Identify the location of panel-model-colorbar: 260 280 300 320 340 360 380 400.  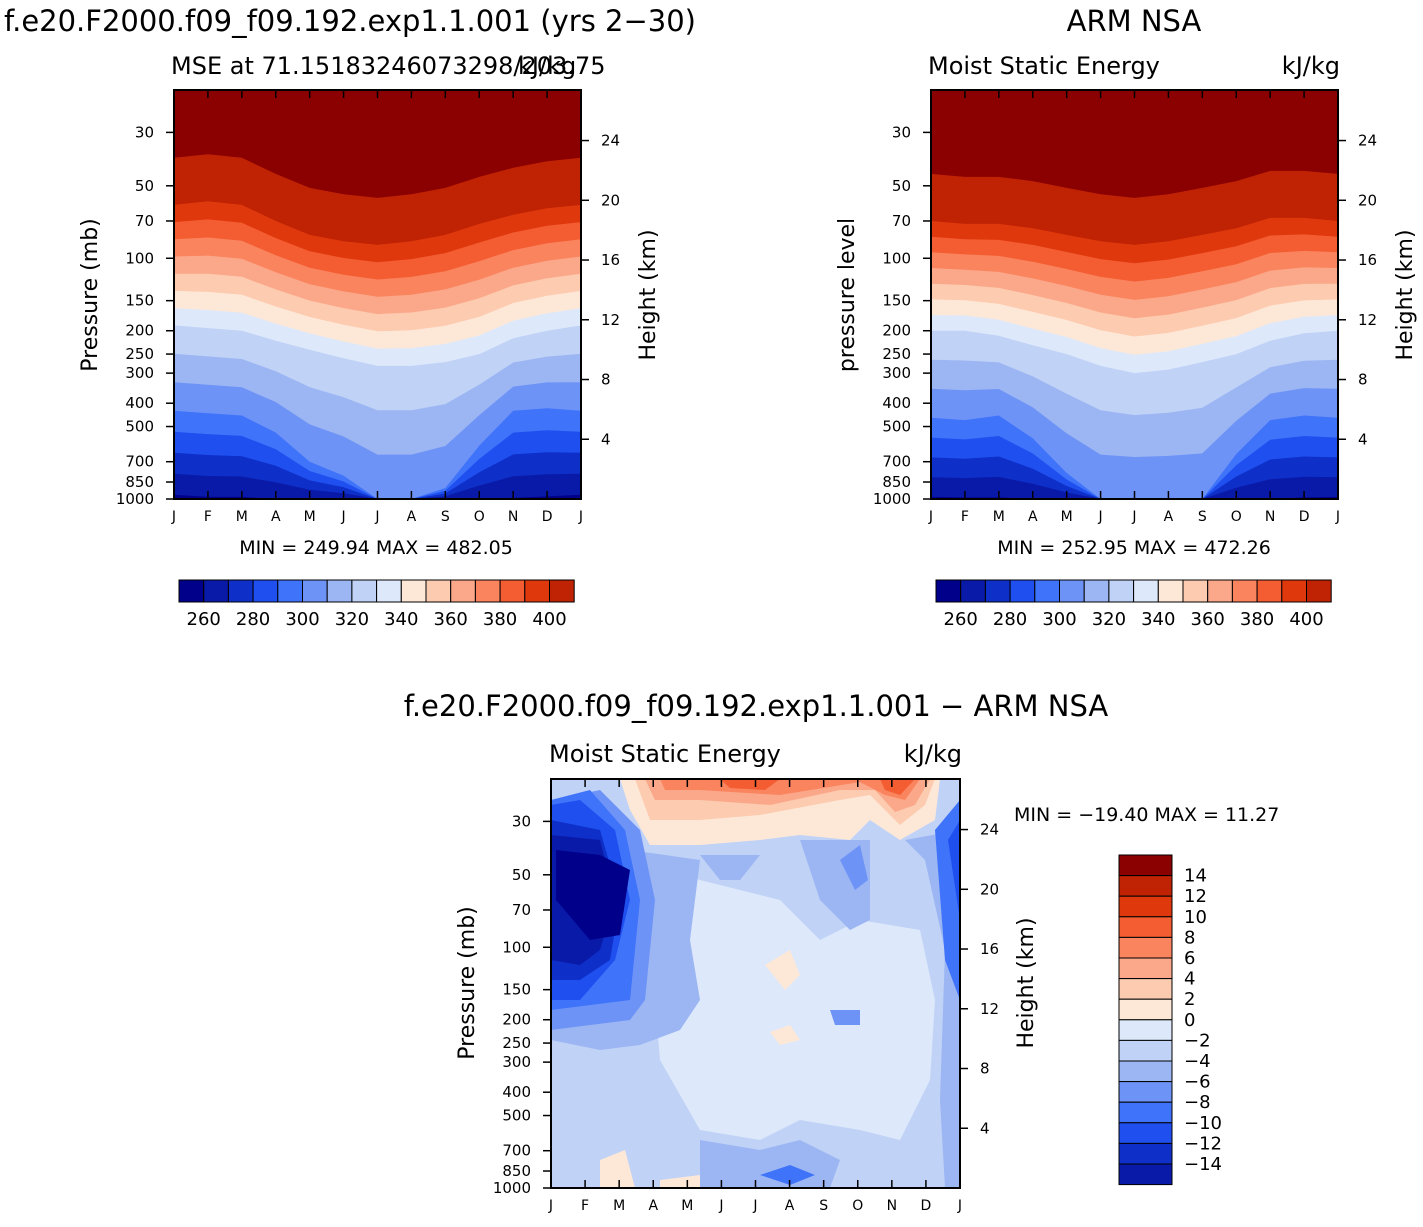
(376, 604).